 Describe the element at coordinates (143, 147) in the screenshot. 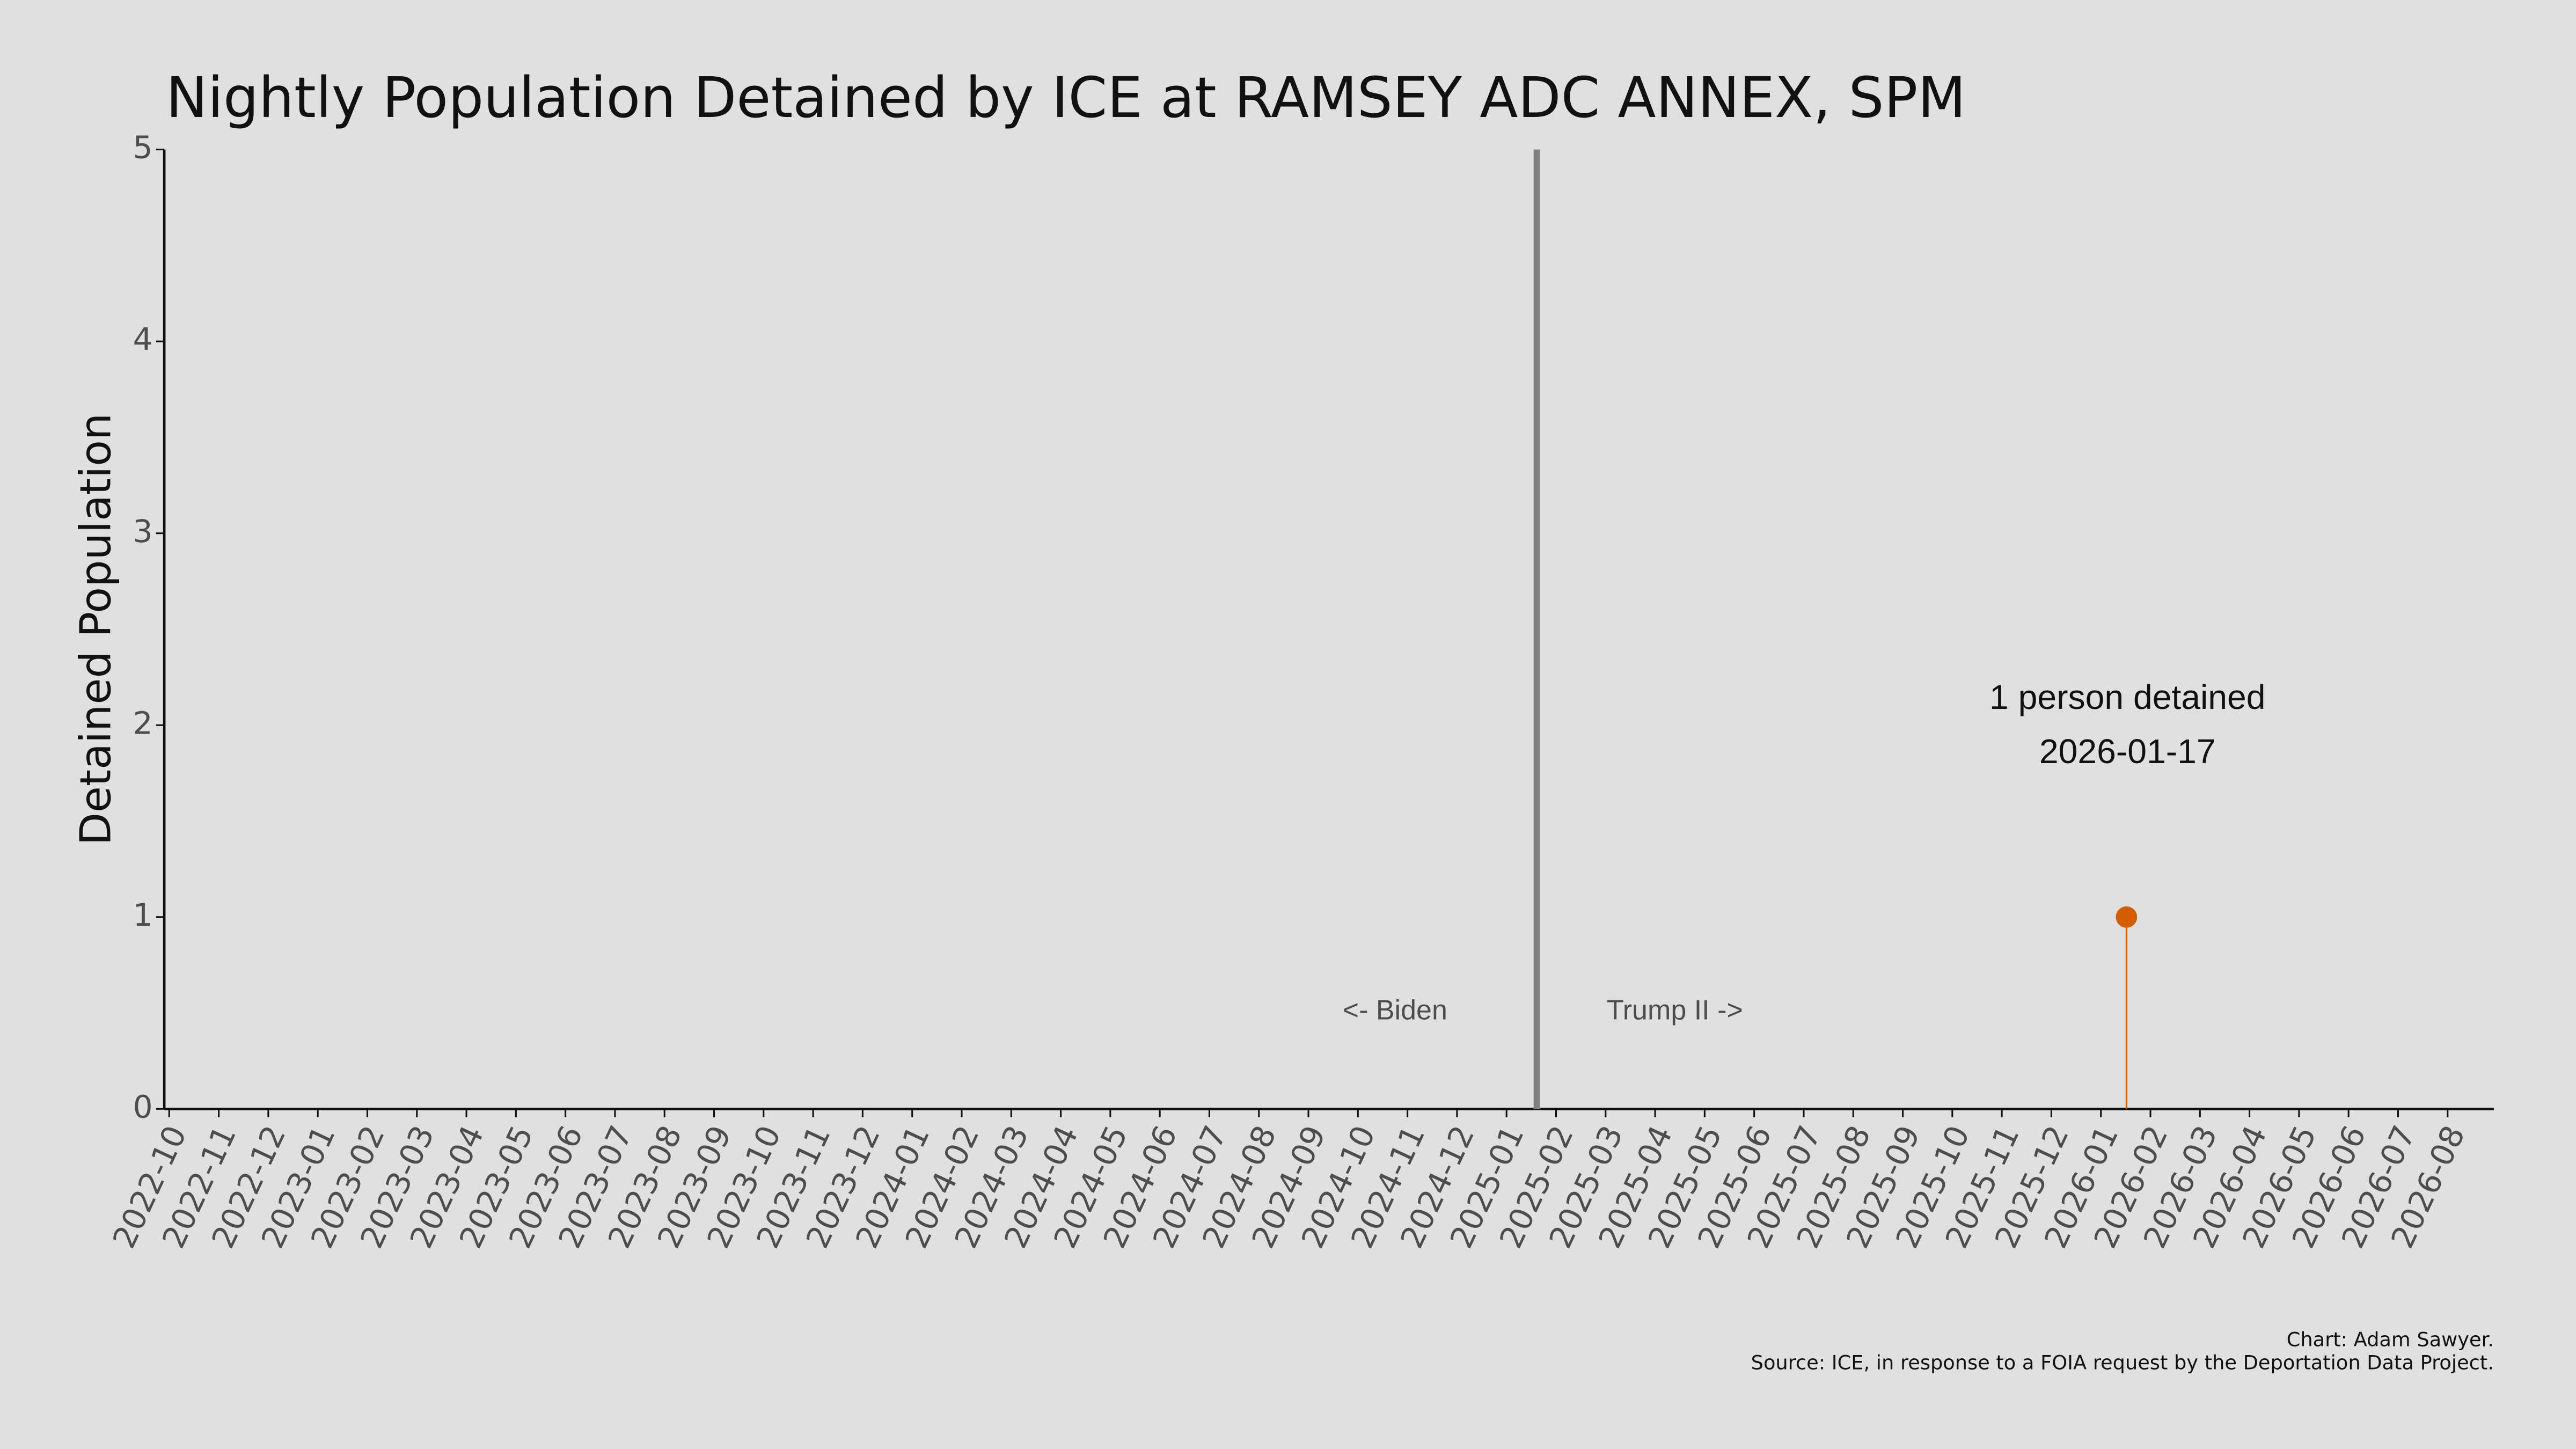

I see `y-tick-label: 5` at that location.